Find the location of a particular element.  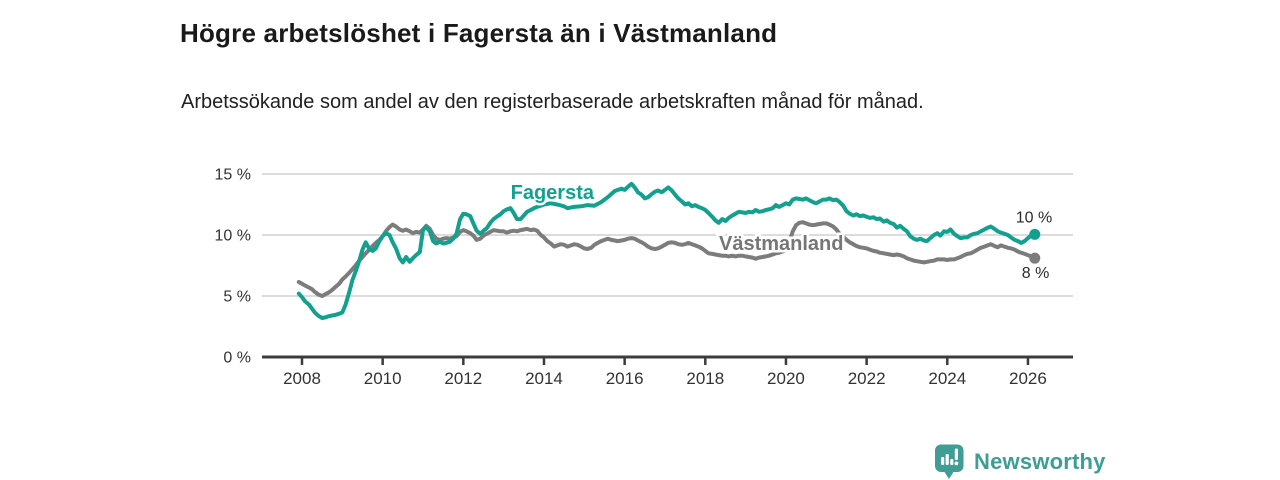

y-tick-label: 15 % is located at coordinates (233, 175).